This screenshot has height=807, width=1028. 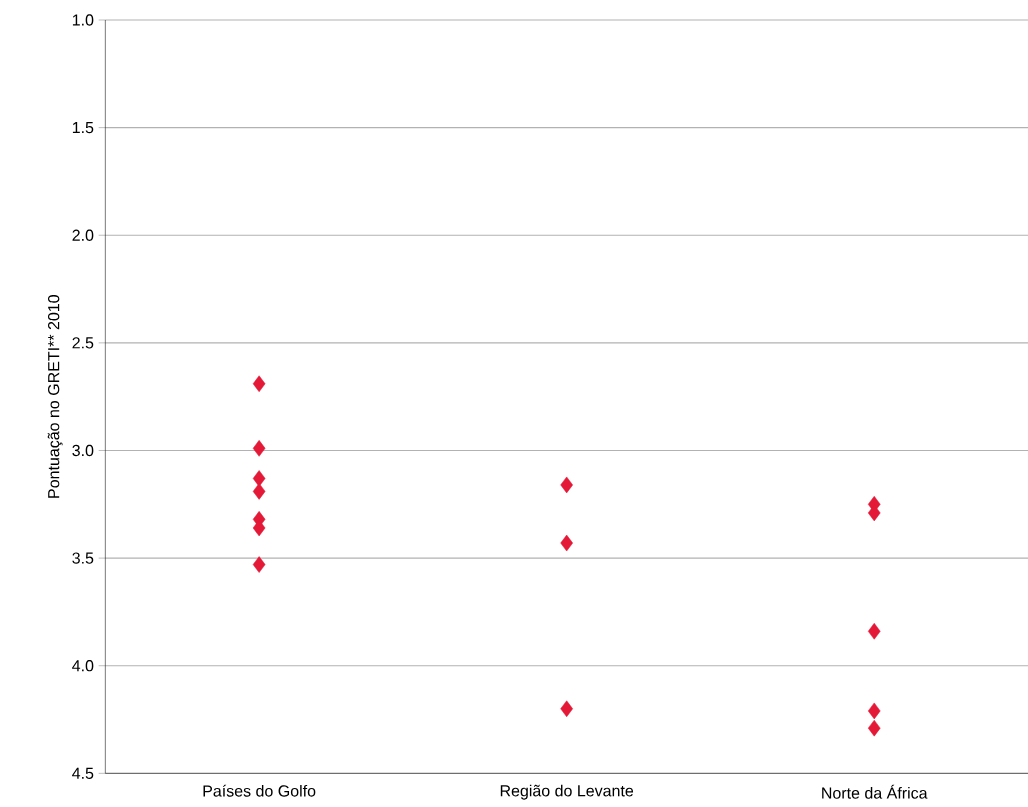 What do you see at coordinates (83, 235) in the screenshot?
I see `y-tick-label: 2.0` at bounding box center [83, 235].